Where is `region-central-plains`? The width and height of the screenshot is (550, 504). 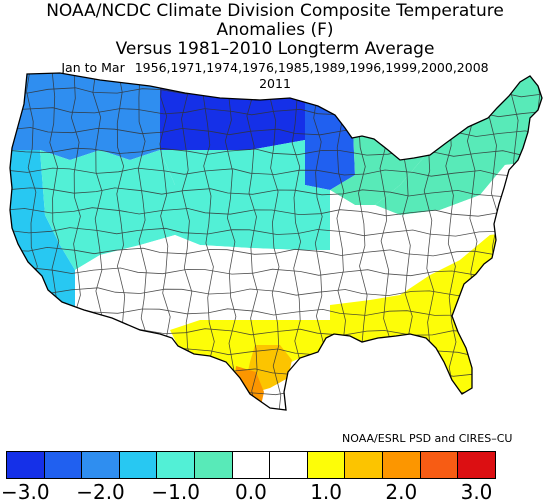 region-central-plains is located at coordinates (245, 195).